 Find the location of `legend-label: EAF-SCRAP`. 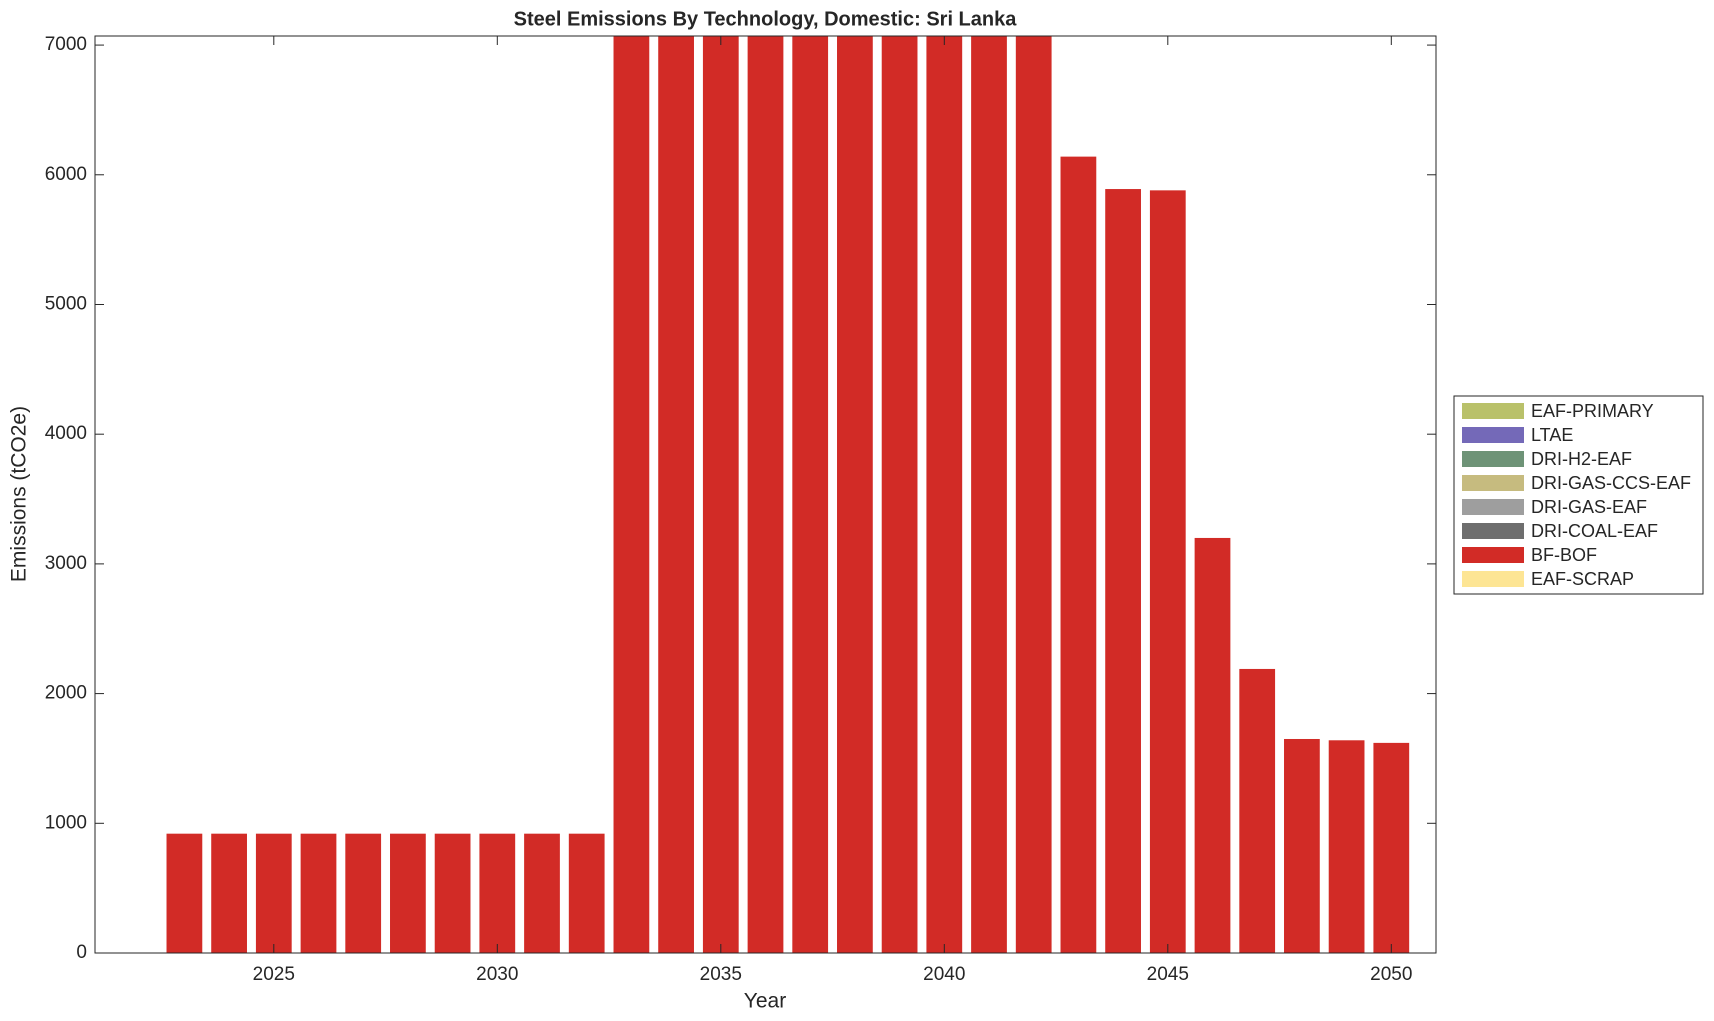

legend-label: EAF-SCRAP is located at coordinates (1582, 579).